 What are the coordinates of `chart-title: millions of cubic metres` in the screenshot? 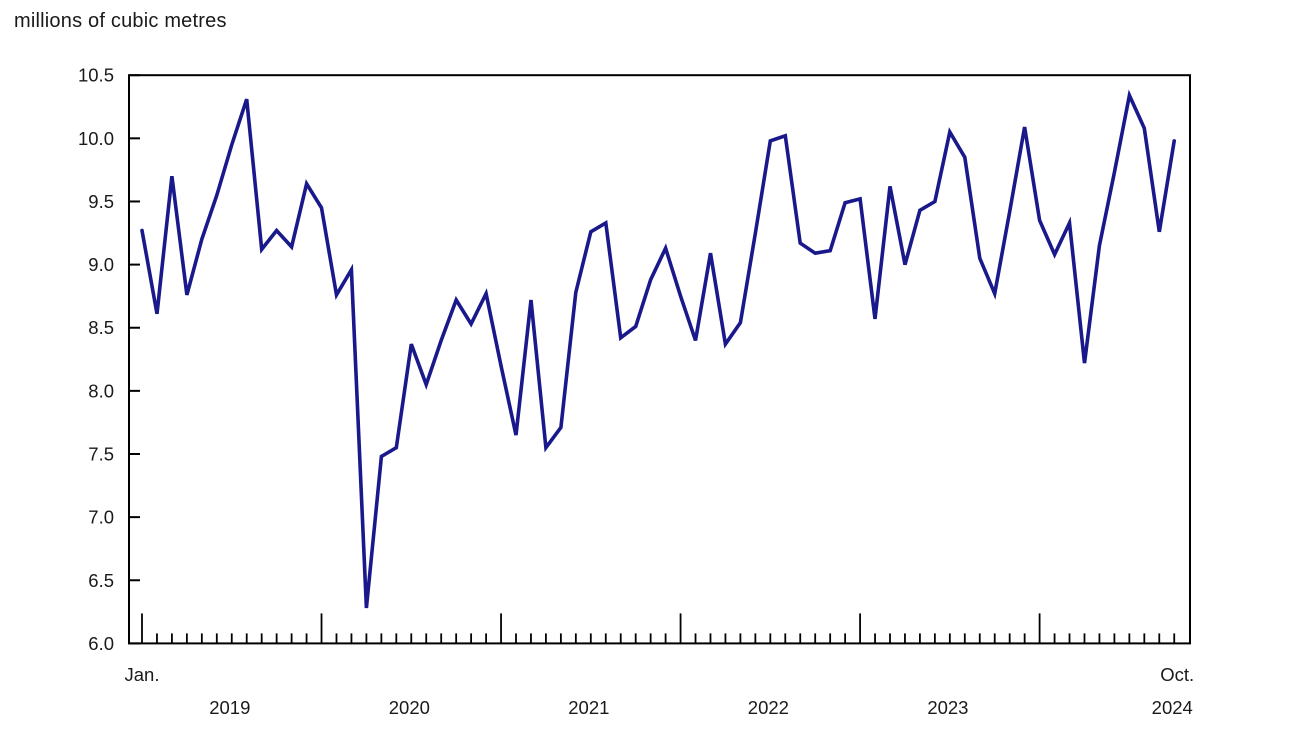 It's located at (120, 21).